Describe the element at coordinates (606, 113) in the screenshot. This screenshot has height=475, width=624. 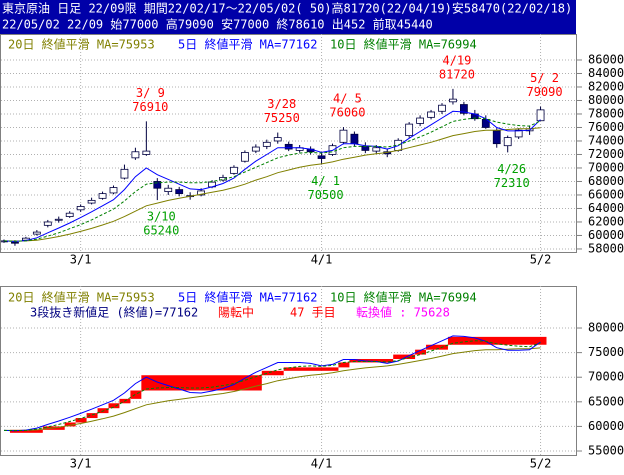
I see `y-tick-label: 78000` at that location.